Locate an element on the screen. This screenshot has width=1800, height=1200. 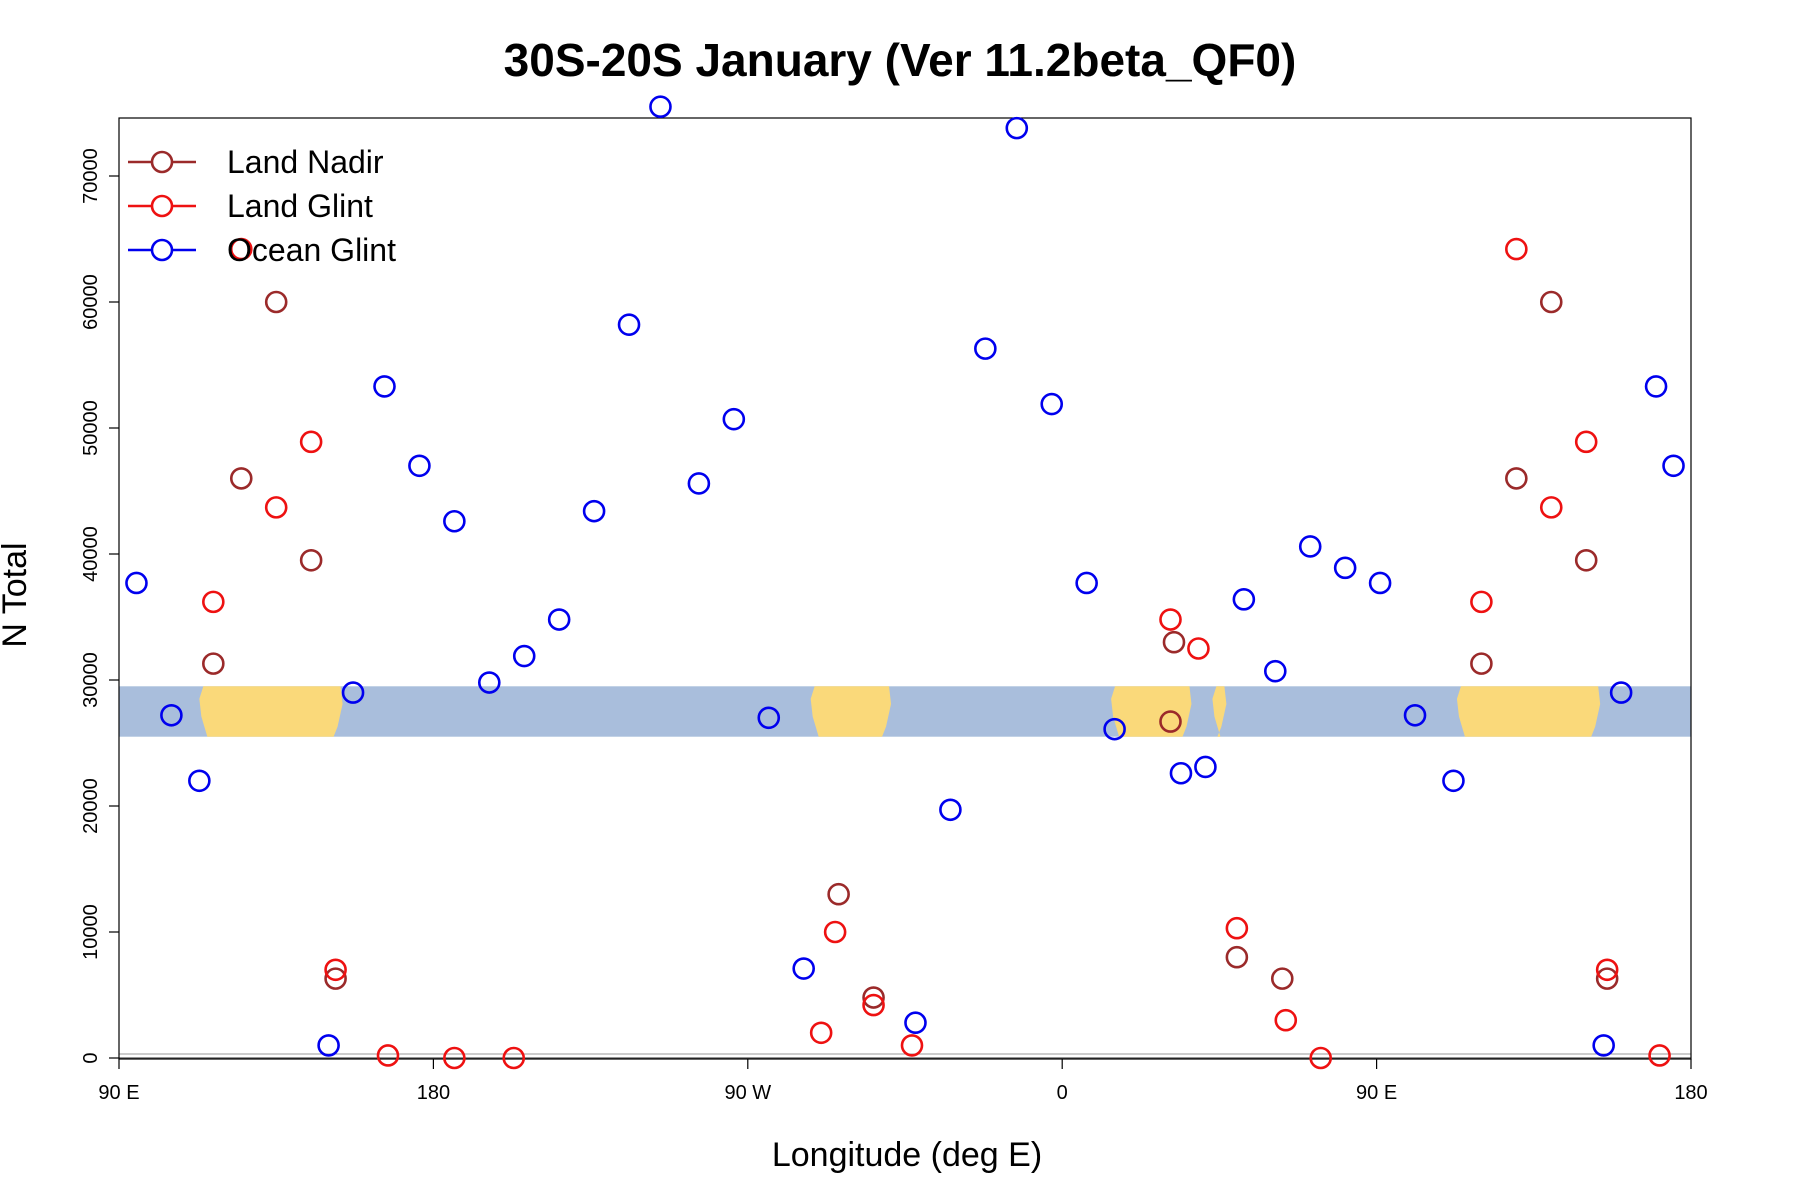
chart-title: 30S-20S January (Ver 11.2beta_QF0) is located at coordinates (900, 60).